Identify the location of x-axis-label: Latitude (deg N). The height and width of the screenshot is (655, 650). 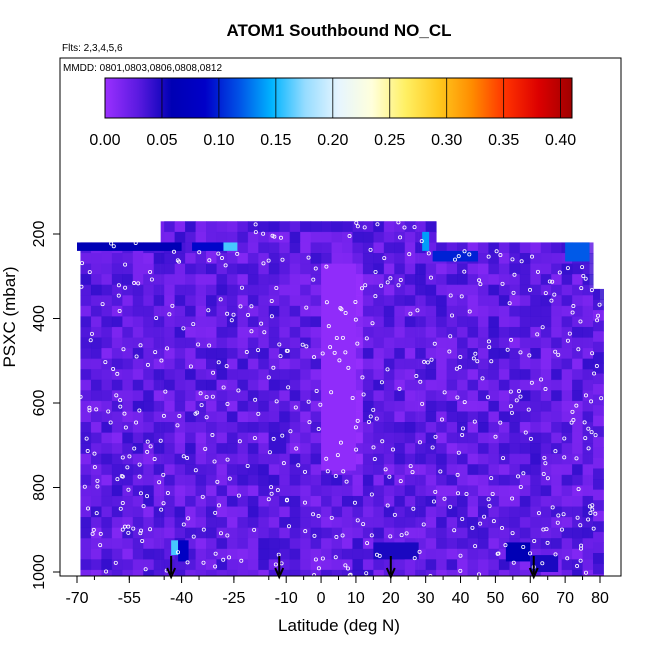
(339, 625).